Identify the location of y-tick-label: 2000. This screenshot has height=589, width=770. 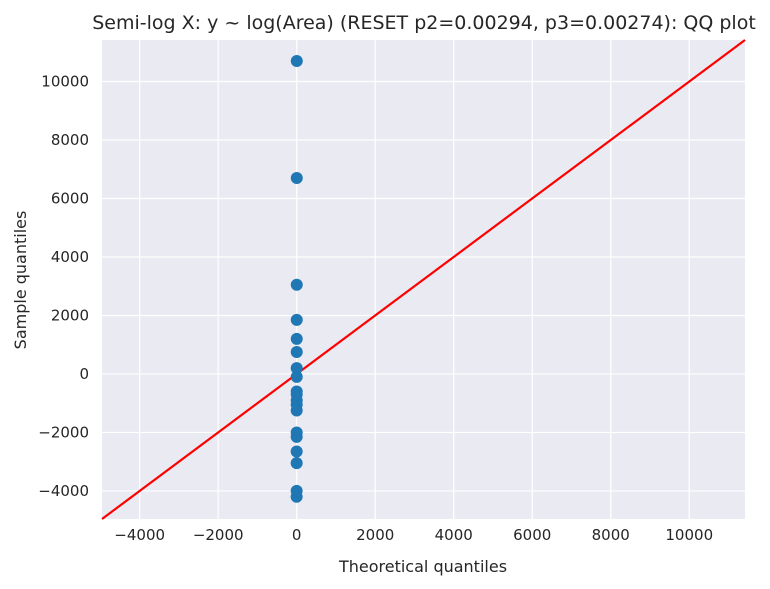
(70, 315).